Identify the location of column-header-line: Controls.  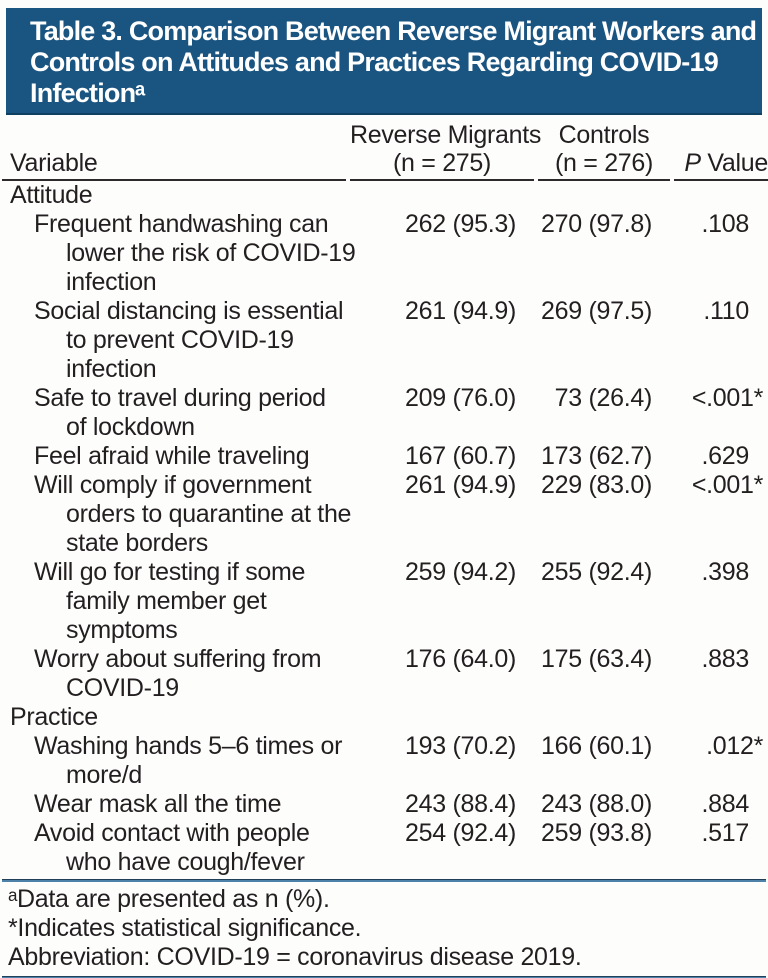
(604, 135).